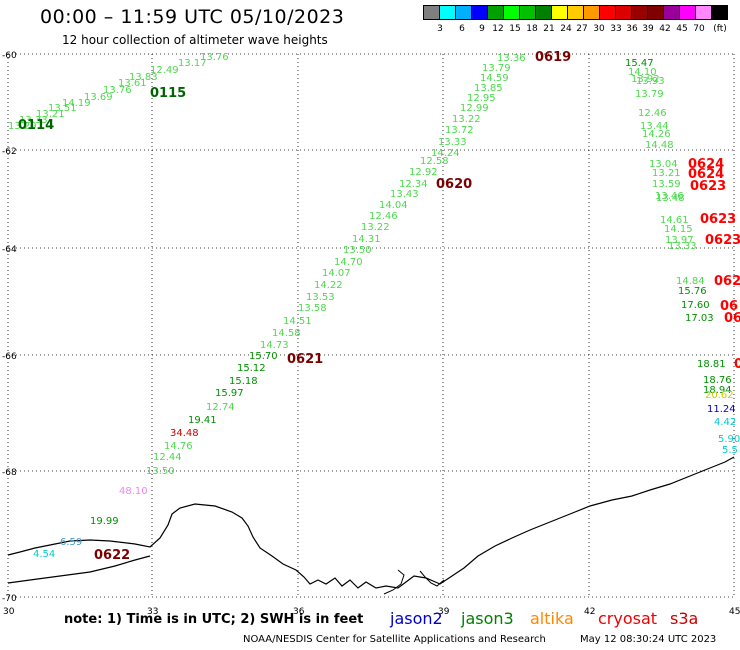 The image size is (740, 650). I want to click on wave-height-label: 20.62, so click(719, 395).